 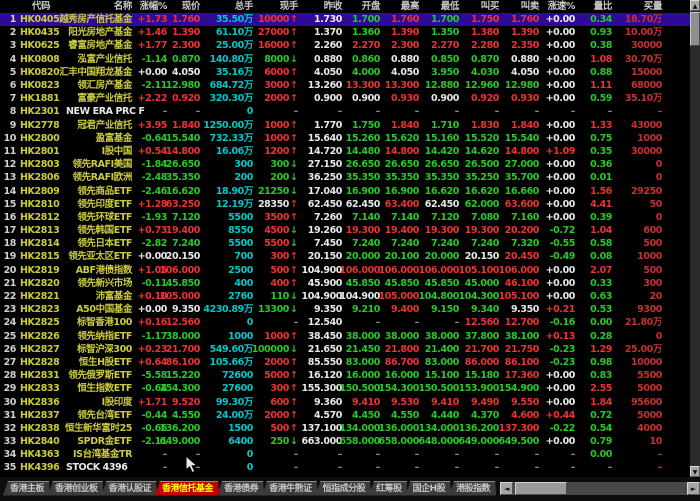 I want to click on cell-buy-volume: –, so click(x=660, y=112).